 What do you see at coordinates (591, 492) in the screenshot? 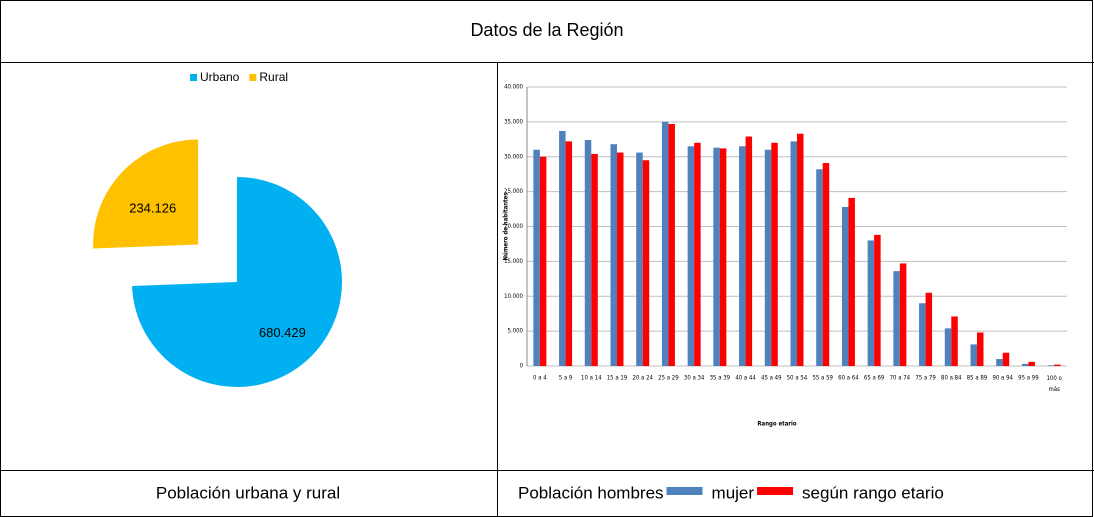
I see `caption: Población hombres` at bounding box center [591, 492].